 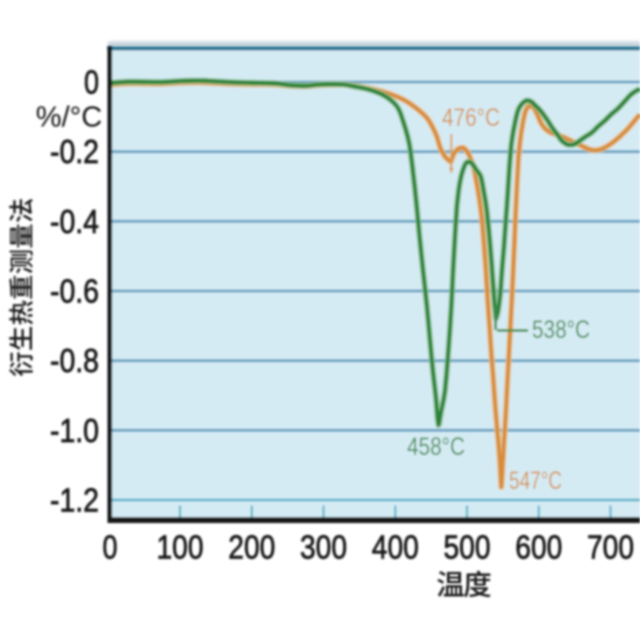 I want to click on svg-text: 476°C, so click(x=471, y=118).